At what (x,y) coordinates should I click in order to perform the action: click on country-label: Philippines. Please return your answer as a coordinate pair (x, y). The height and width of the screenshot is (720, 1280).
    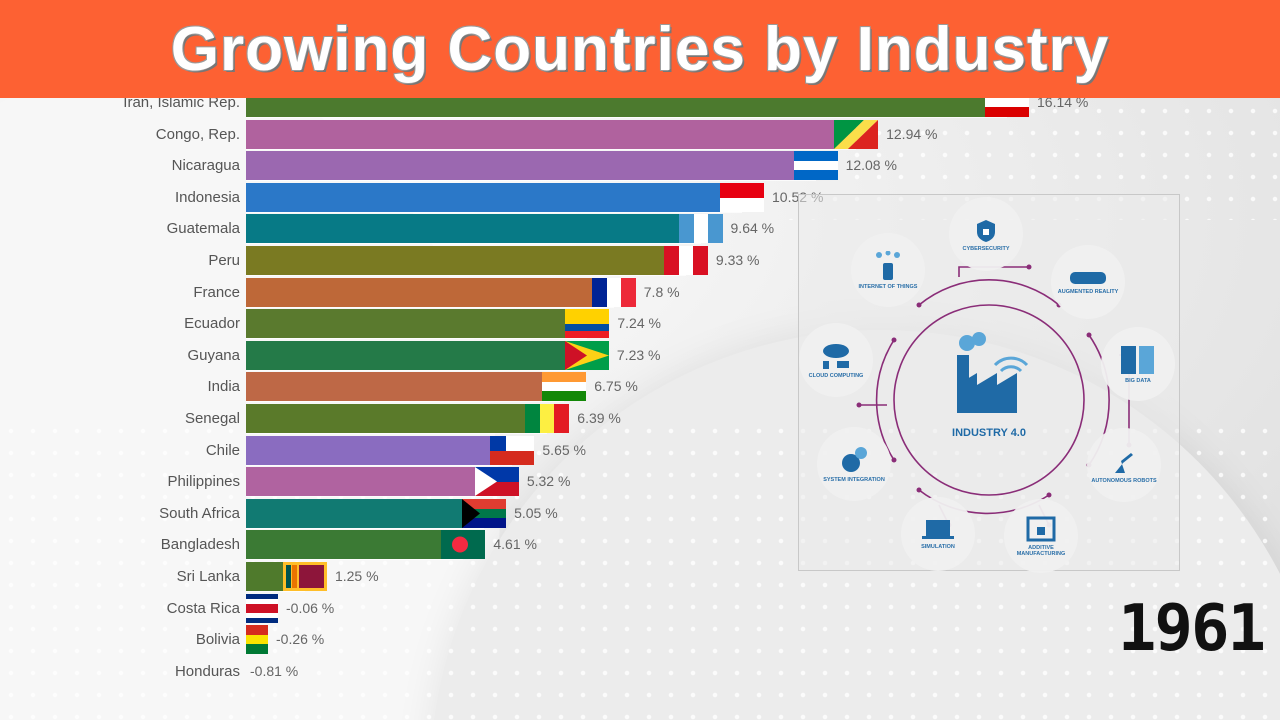
    Looking at the image, I should click on (203, 481).